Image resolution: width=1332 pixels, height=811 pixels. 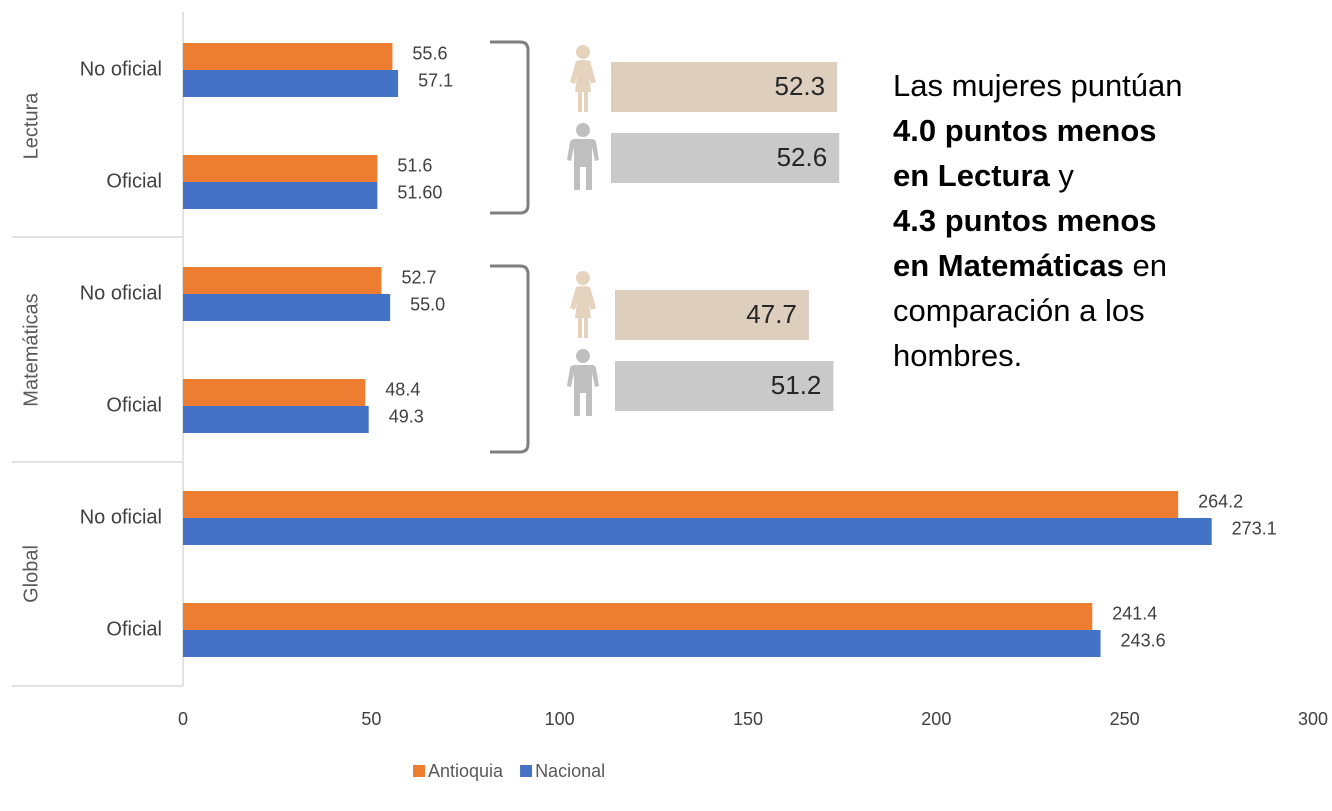 I want to click on brackets, so click(x=510, y=247).